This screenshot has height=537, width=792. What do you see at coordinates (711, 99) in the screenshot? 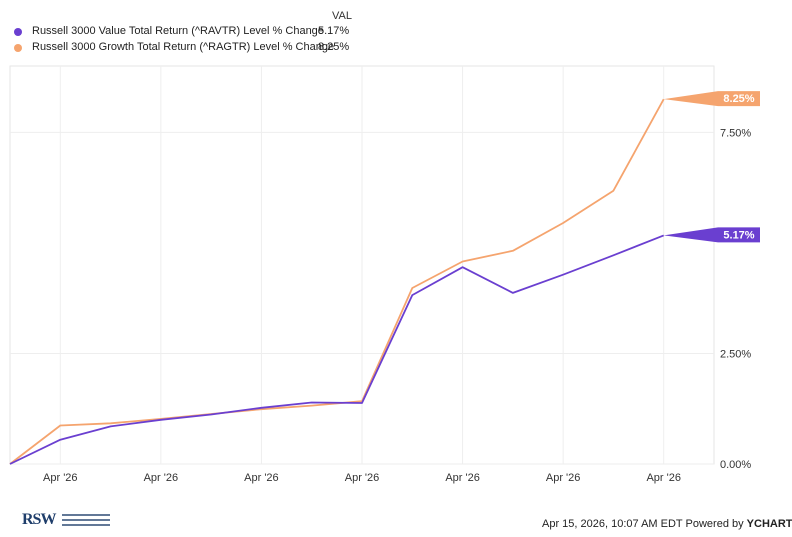
I see `end-label-growth: 8.25%` at bounding box center [711, 99].